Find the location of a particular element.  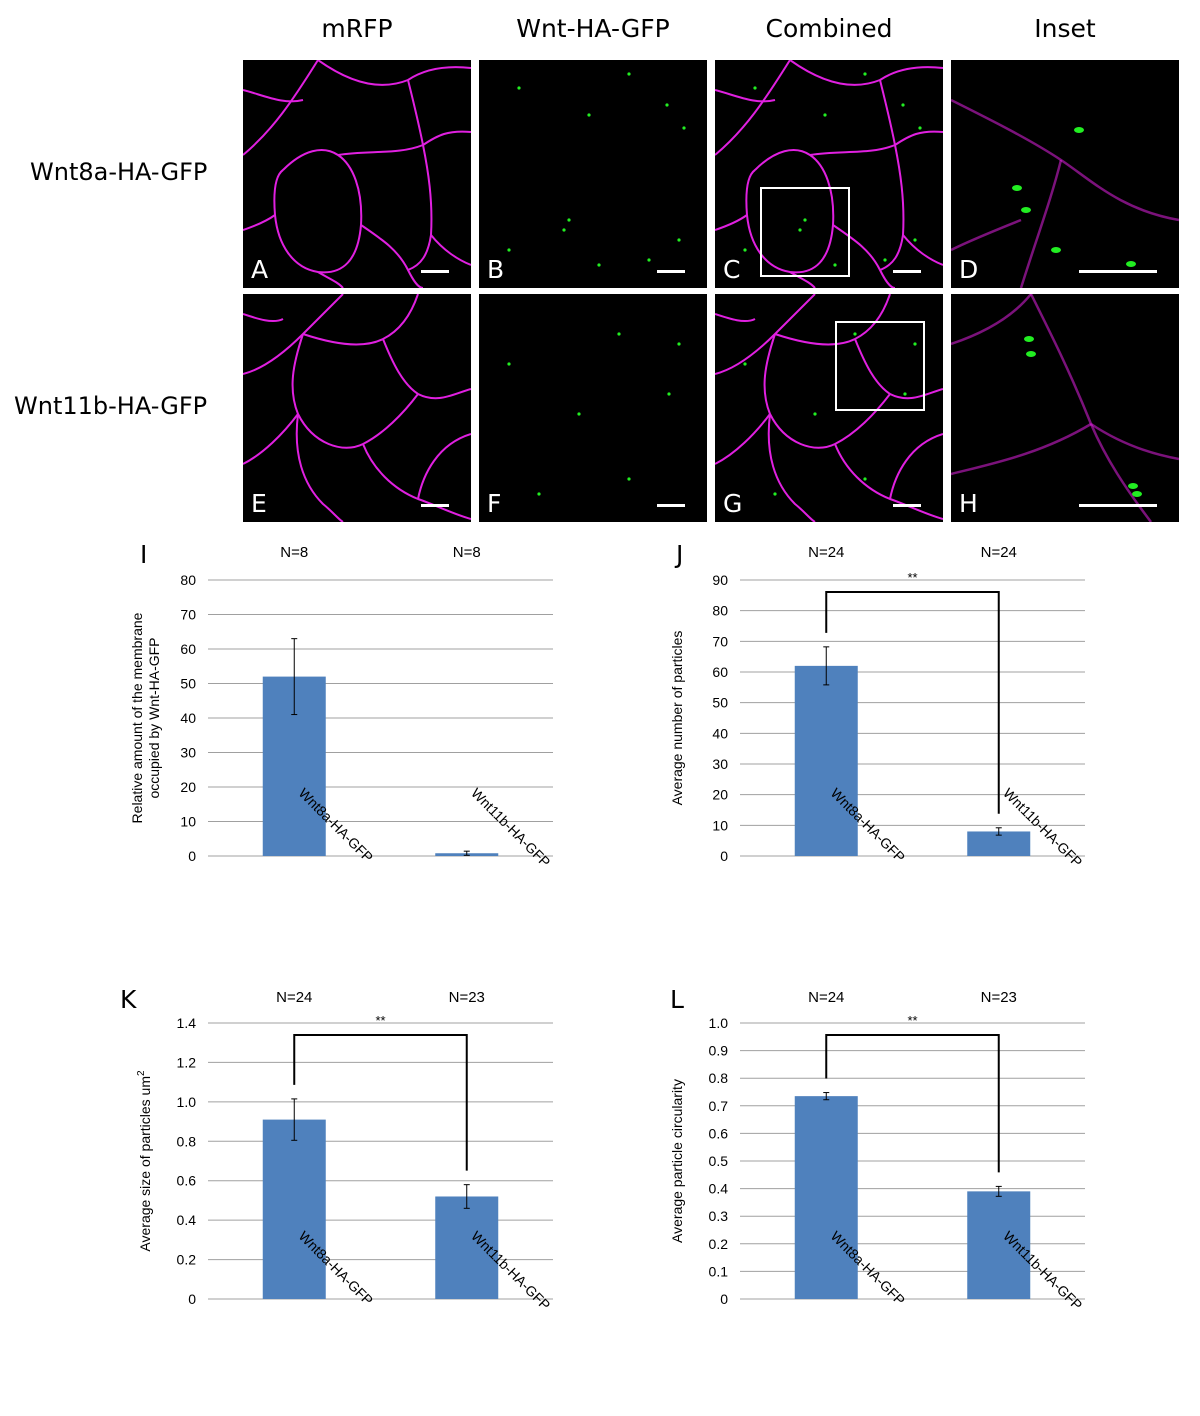

y-tick-label: 0.8 is located at coordinates (719, 1078).